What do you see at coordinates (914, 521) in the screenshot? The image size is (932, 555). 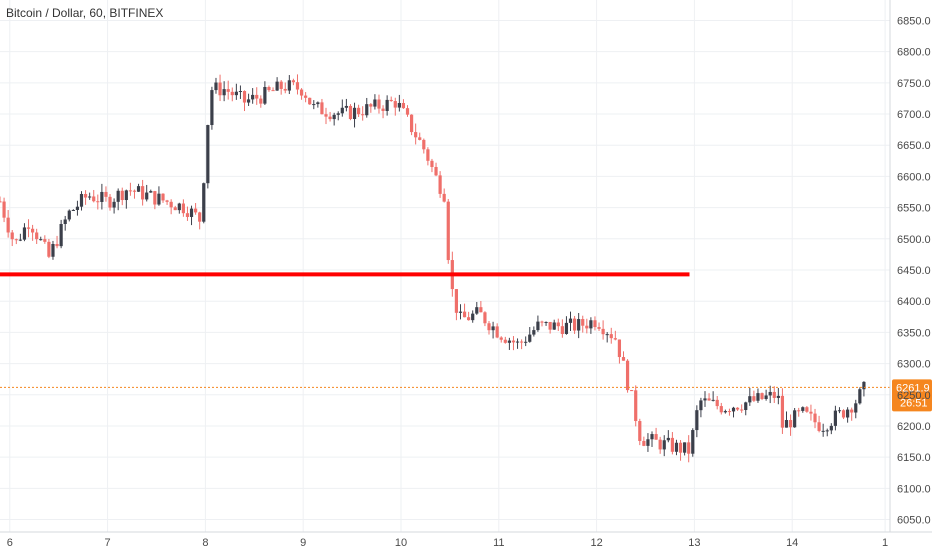 I see `y-tick-label: 6050.0` at bounding box center [914, 521].